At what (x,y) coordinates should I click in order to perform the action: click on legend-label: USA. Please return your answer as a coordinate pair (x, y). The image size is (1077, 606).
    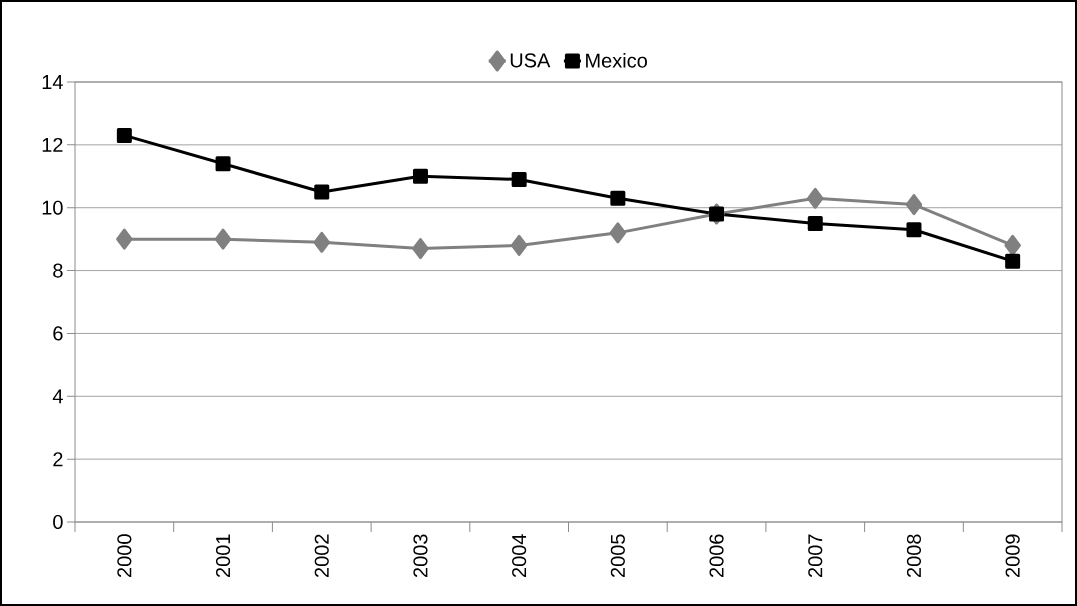
    Looking at the image, I should click on (530, 60).